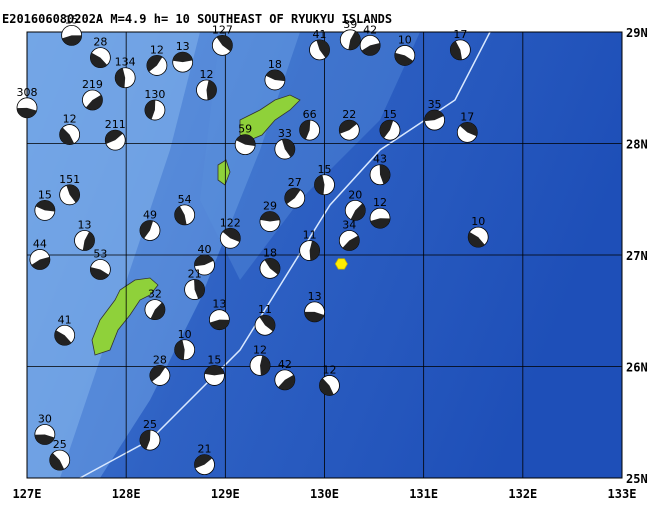  What do you see at coordinates (160, 359) in the screenshot?
I see `depth-label: 28` at bounding box center [160, 359].